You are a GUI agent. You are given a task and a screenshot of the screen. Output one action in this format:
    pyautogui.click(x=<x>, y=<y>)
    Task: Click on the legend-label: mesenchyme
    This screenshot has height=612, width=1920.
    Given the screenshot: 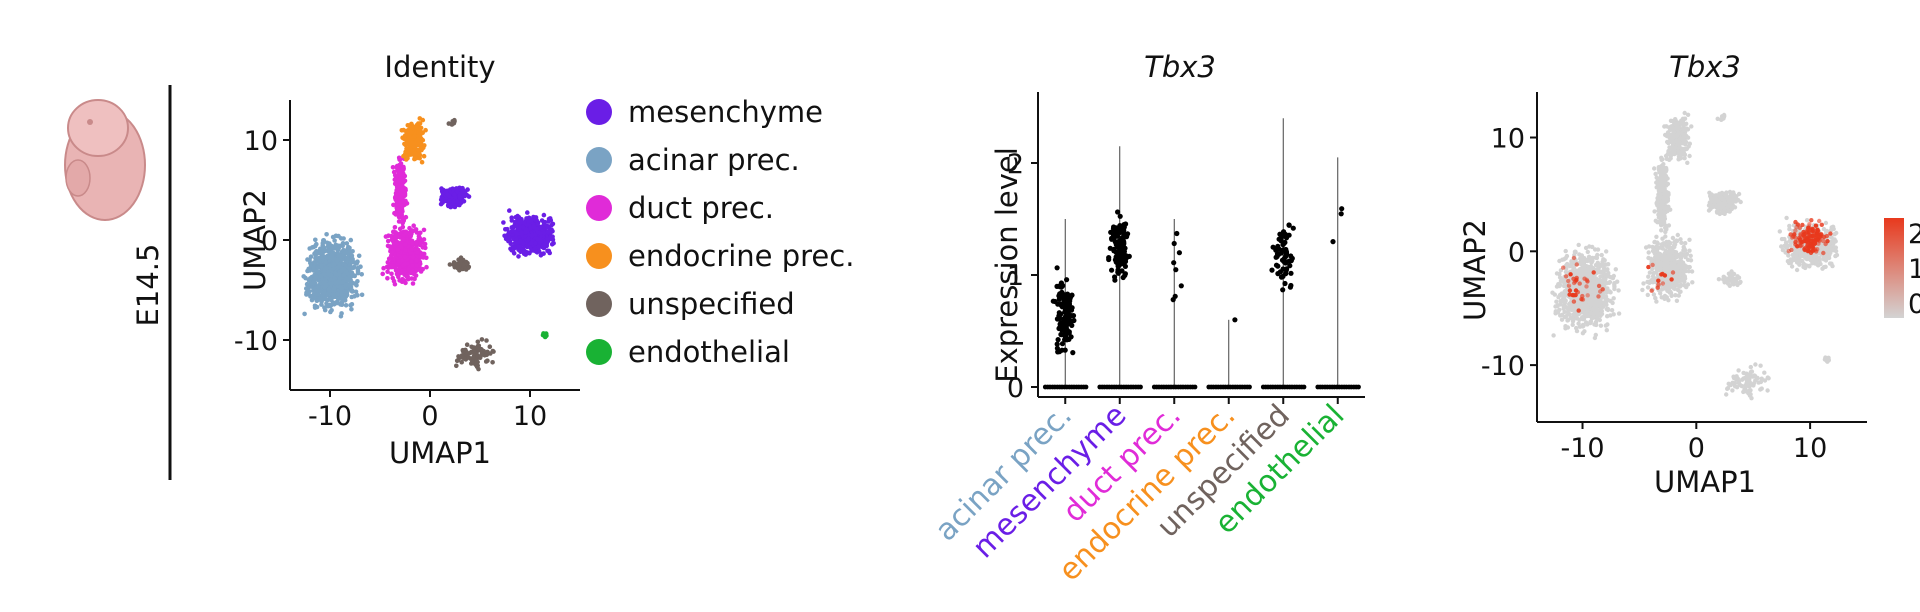 What is the action you would take?
    pyautogui.click(x=725, y=112)
    